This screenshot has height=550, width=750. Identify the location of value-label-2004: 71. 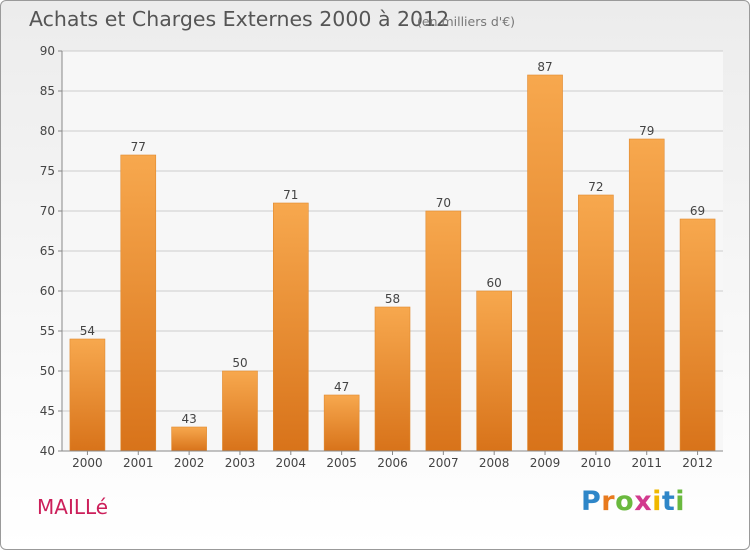
(290, 195).